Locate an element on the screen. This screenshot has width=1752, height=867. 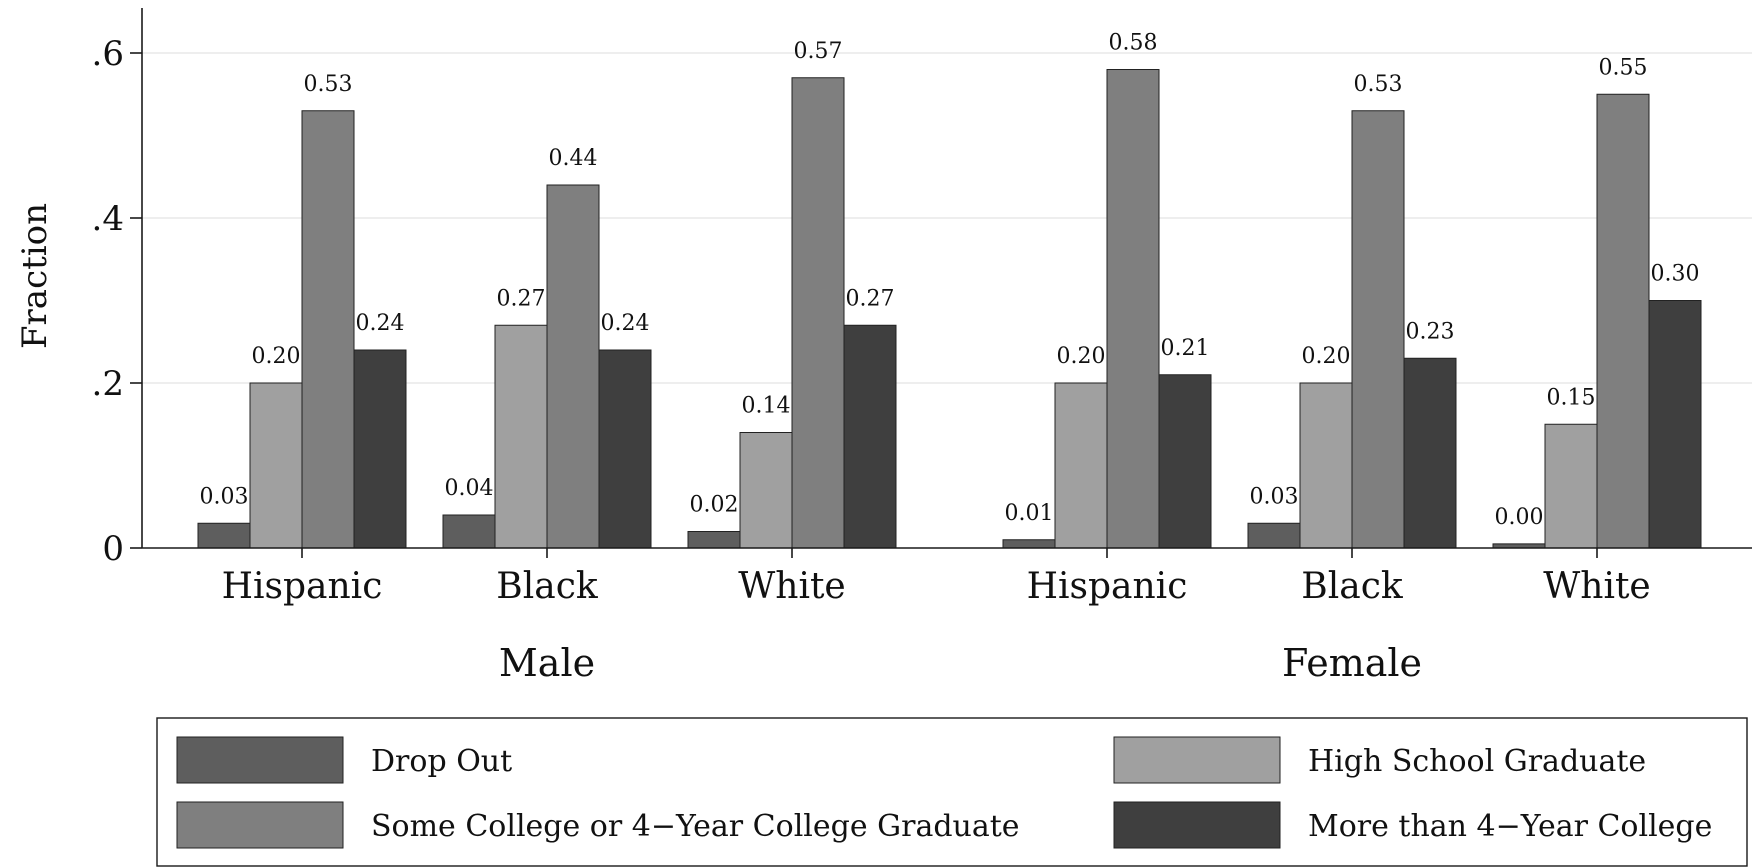
data-label: 0.15 is located at coordinates (1571, 397).